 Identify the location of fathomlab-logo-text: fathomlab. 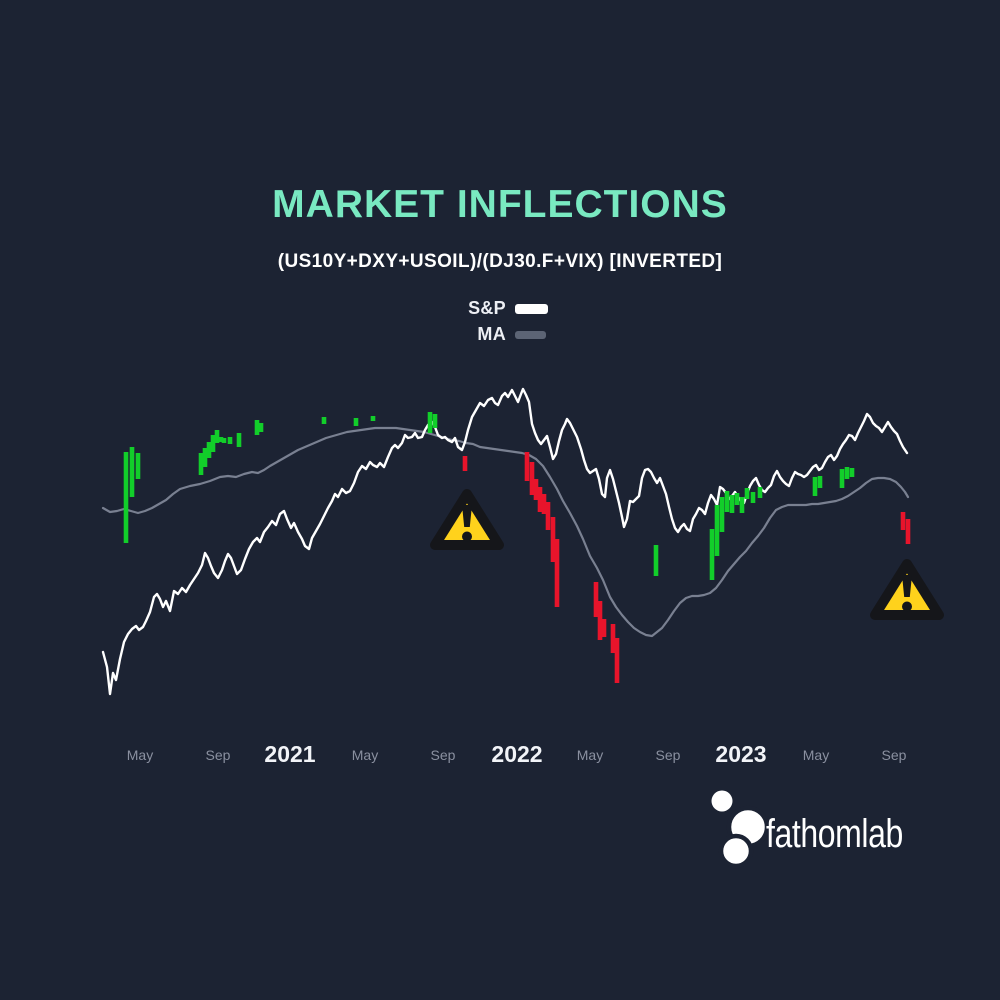
(834, 834).